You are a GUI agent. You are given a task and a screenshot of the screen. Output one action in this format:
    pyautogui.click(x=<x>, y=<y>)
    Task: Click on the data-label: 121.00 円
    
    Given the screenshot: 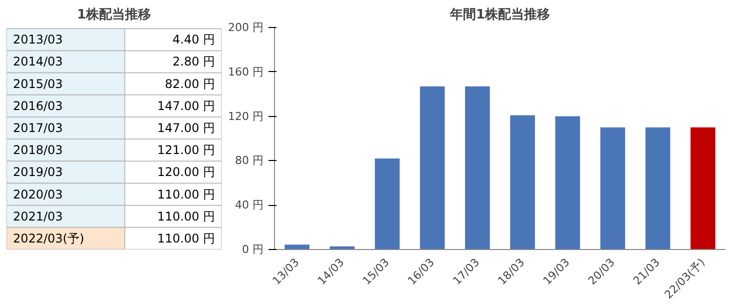 What is the action you would take?
    pyautogui.click(x=186, y=150)
    